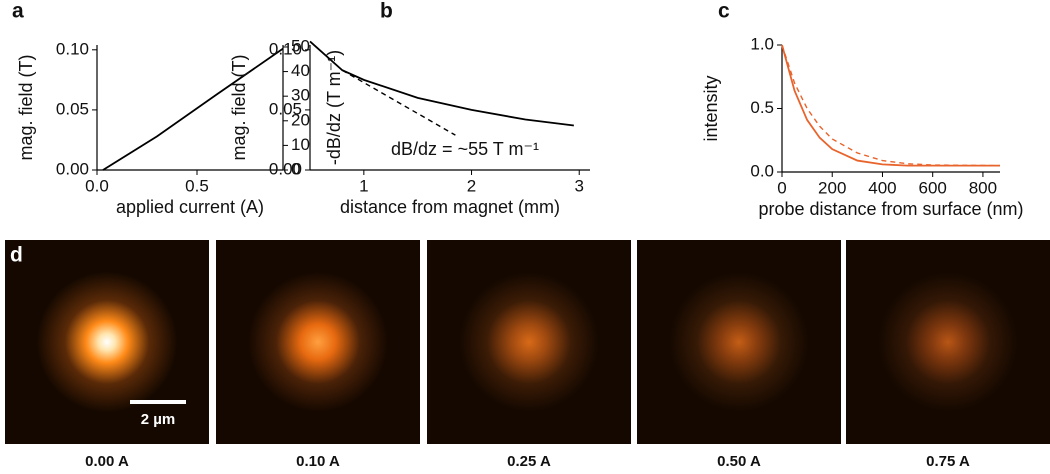 This screenshot has height=474, width=1050. What do you see at coordinates (832, 187) in the screenshot?
I see `x-tick-label: 200` at bounding box center [832, 187].